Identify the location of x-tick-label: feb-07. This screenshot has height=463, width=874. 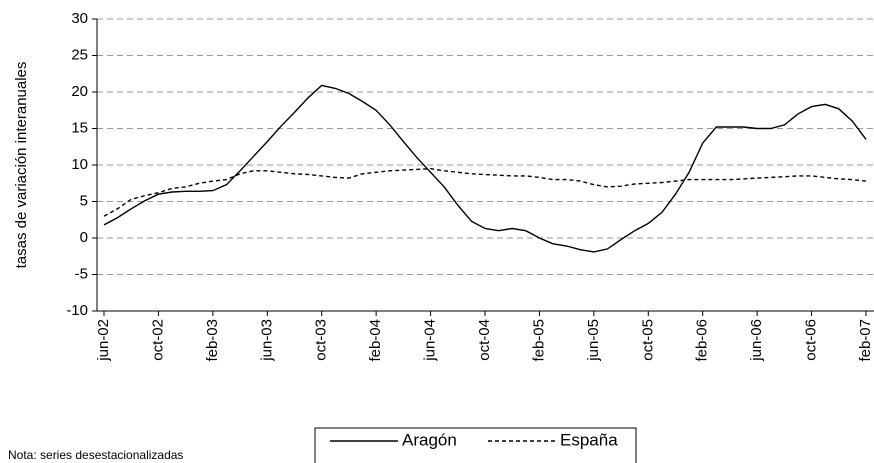
(865, 340).